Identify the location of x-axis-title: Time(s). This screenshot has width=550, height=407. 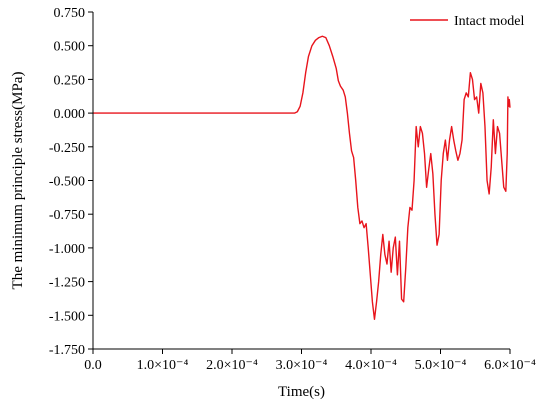
(301, 392).